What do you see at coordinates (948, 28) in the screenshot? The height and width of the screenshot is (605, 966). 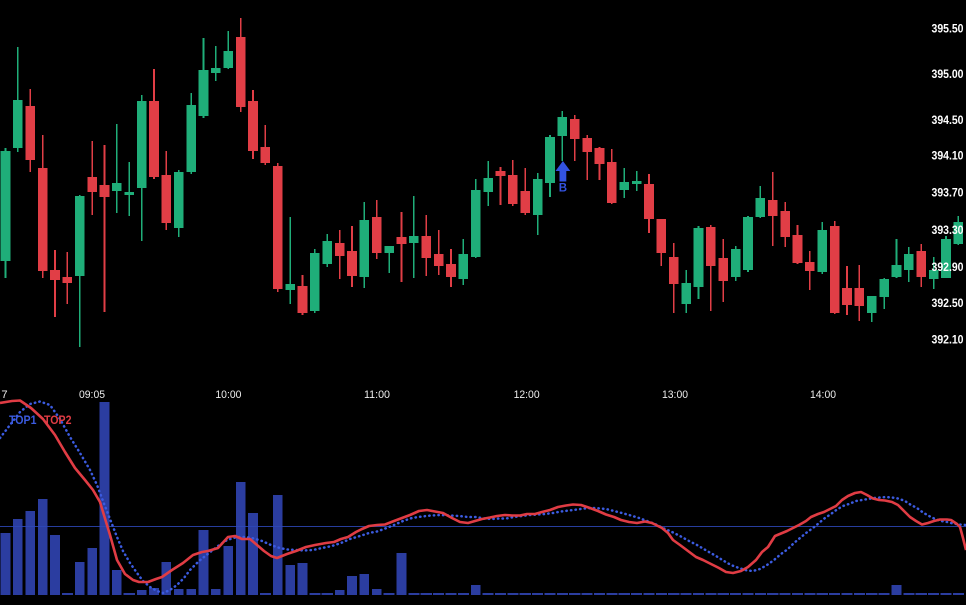 I see `svg-text: 395.50` at bounding box center [948, 28].